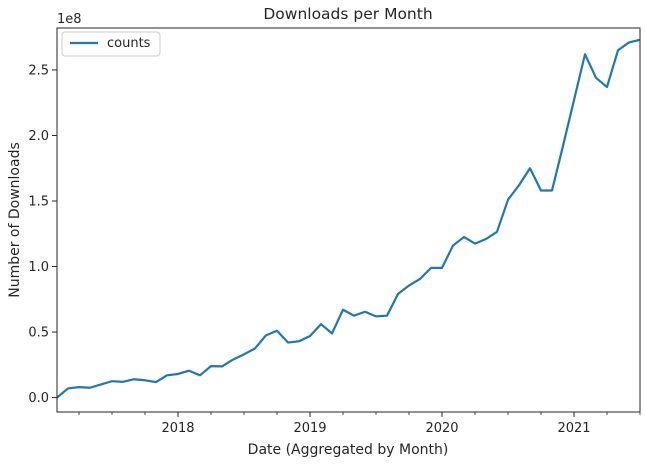 Image resolution: width=645 pixels, height=464 pixels. I want to click on chart-title: Downloads per Month, so click(347, 14).